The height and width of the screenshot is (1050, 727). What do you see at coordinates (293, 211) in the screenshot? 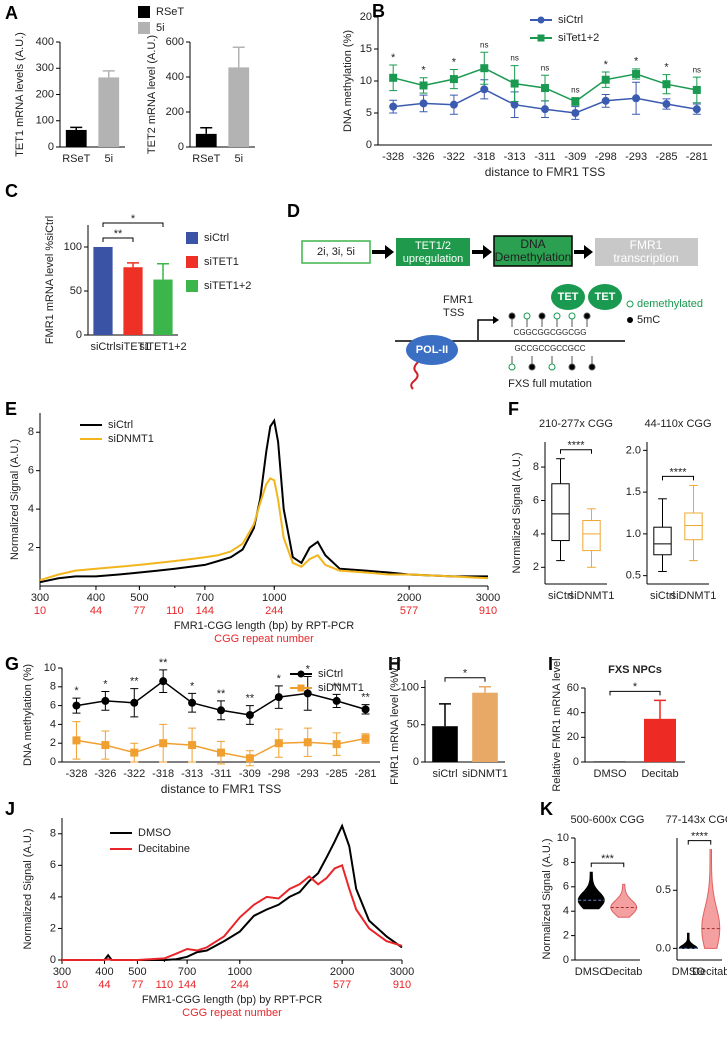
I see `panel-label: D` at bounding box center [293, 211].